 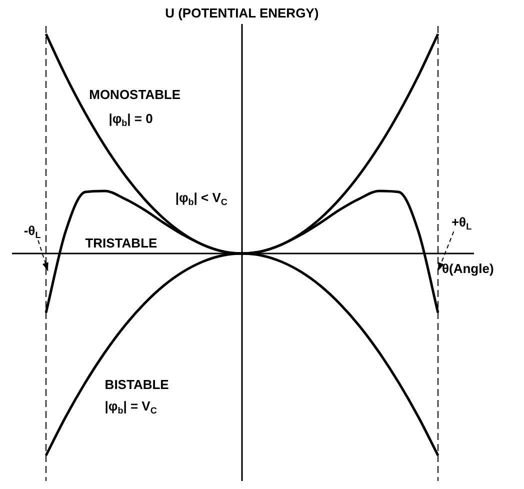 What do you see at coordinates (135, 94) in the screenshot?
I see `series-label: MONOSTABLE` at bounding box center [135, 94].